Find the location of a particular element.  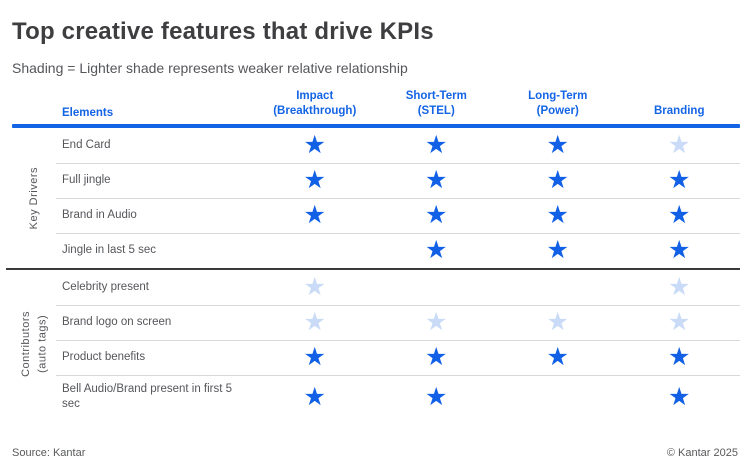

table-row-jingle-last-5-sec: Jingle in last 5 sec ★ ★ ★ is located at coordinates (398, 250).